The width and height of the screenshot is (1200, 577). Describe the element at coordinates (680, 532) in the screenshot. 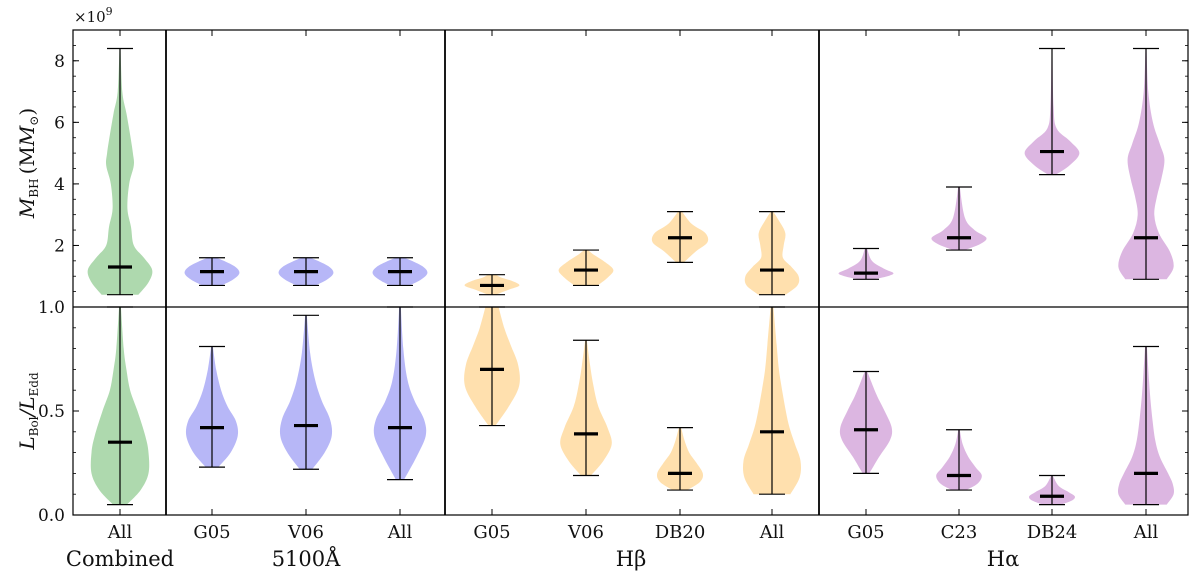

I see `category-label-6: DB20` at that location.